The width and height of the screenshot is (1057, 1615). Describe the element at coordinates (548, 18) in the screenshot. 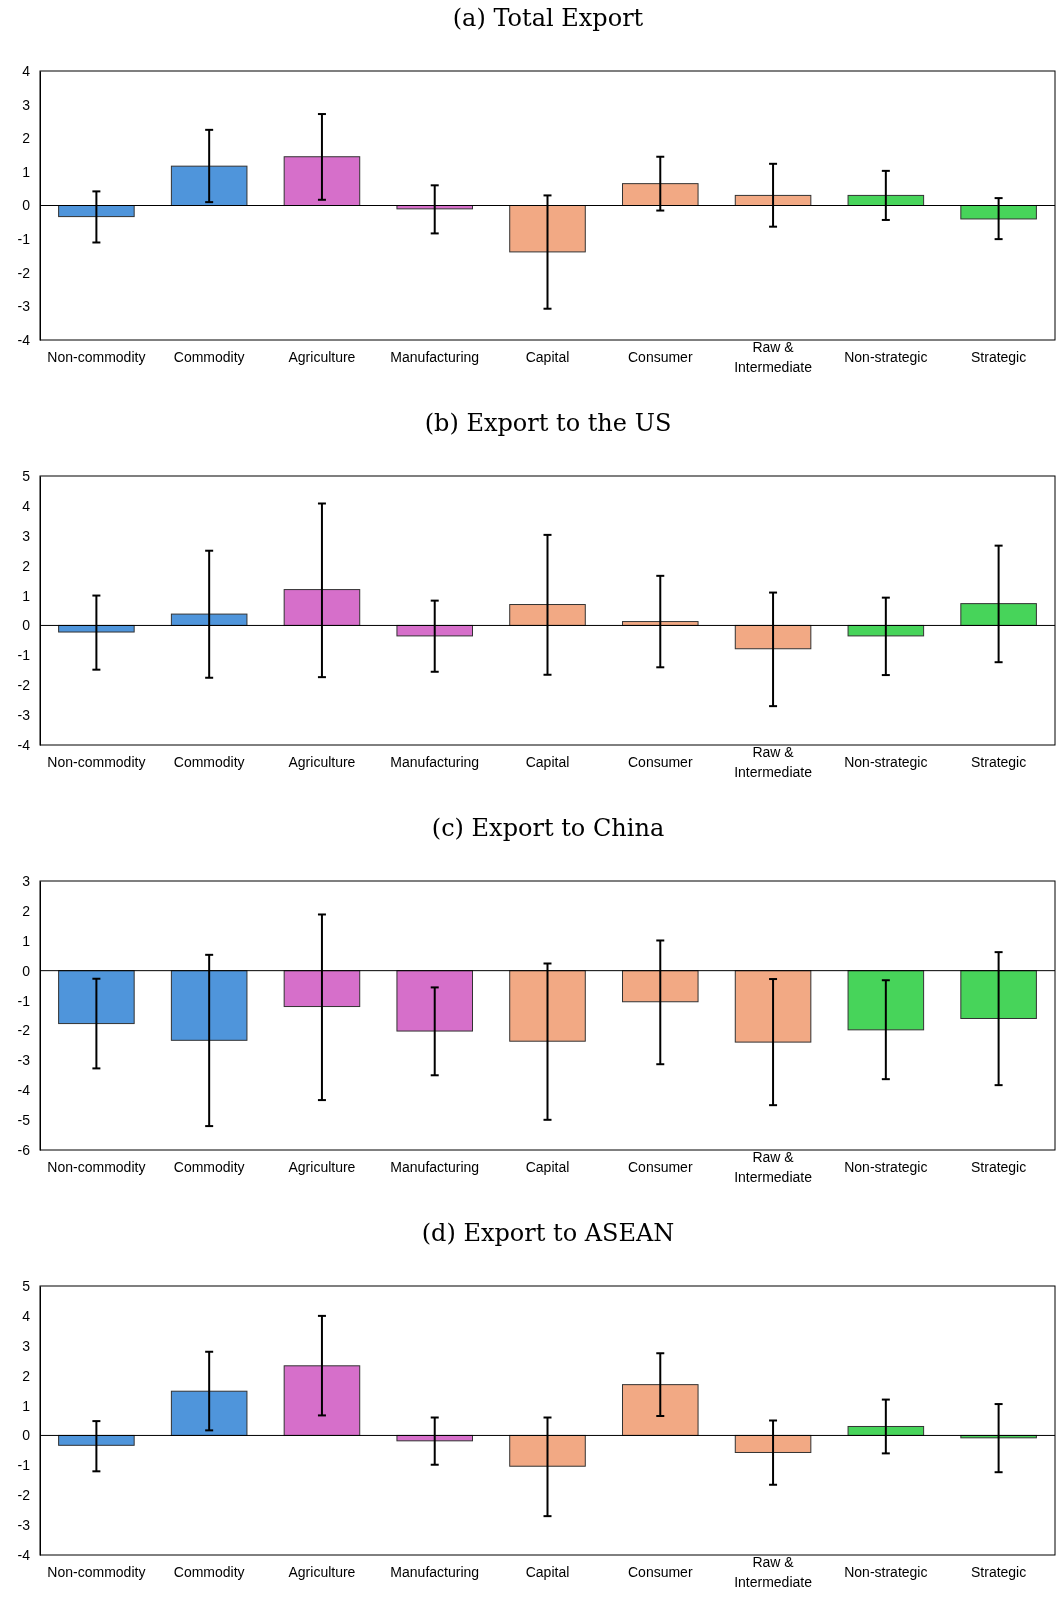

I see `chart-title: (a) Total Export` at that location.